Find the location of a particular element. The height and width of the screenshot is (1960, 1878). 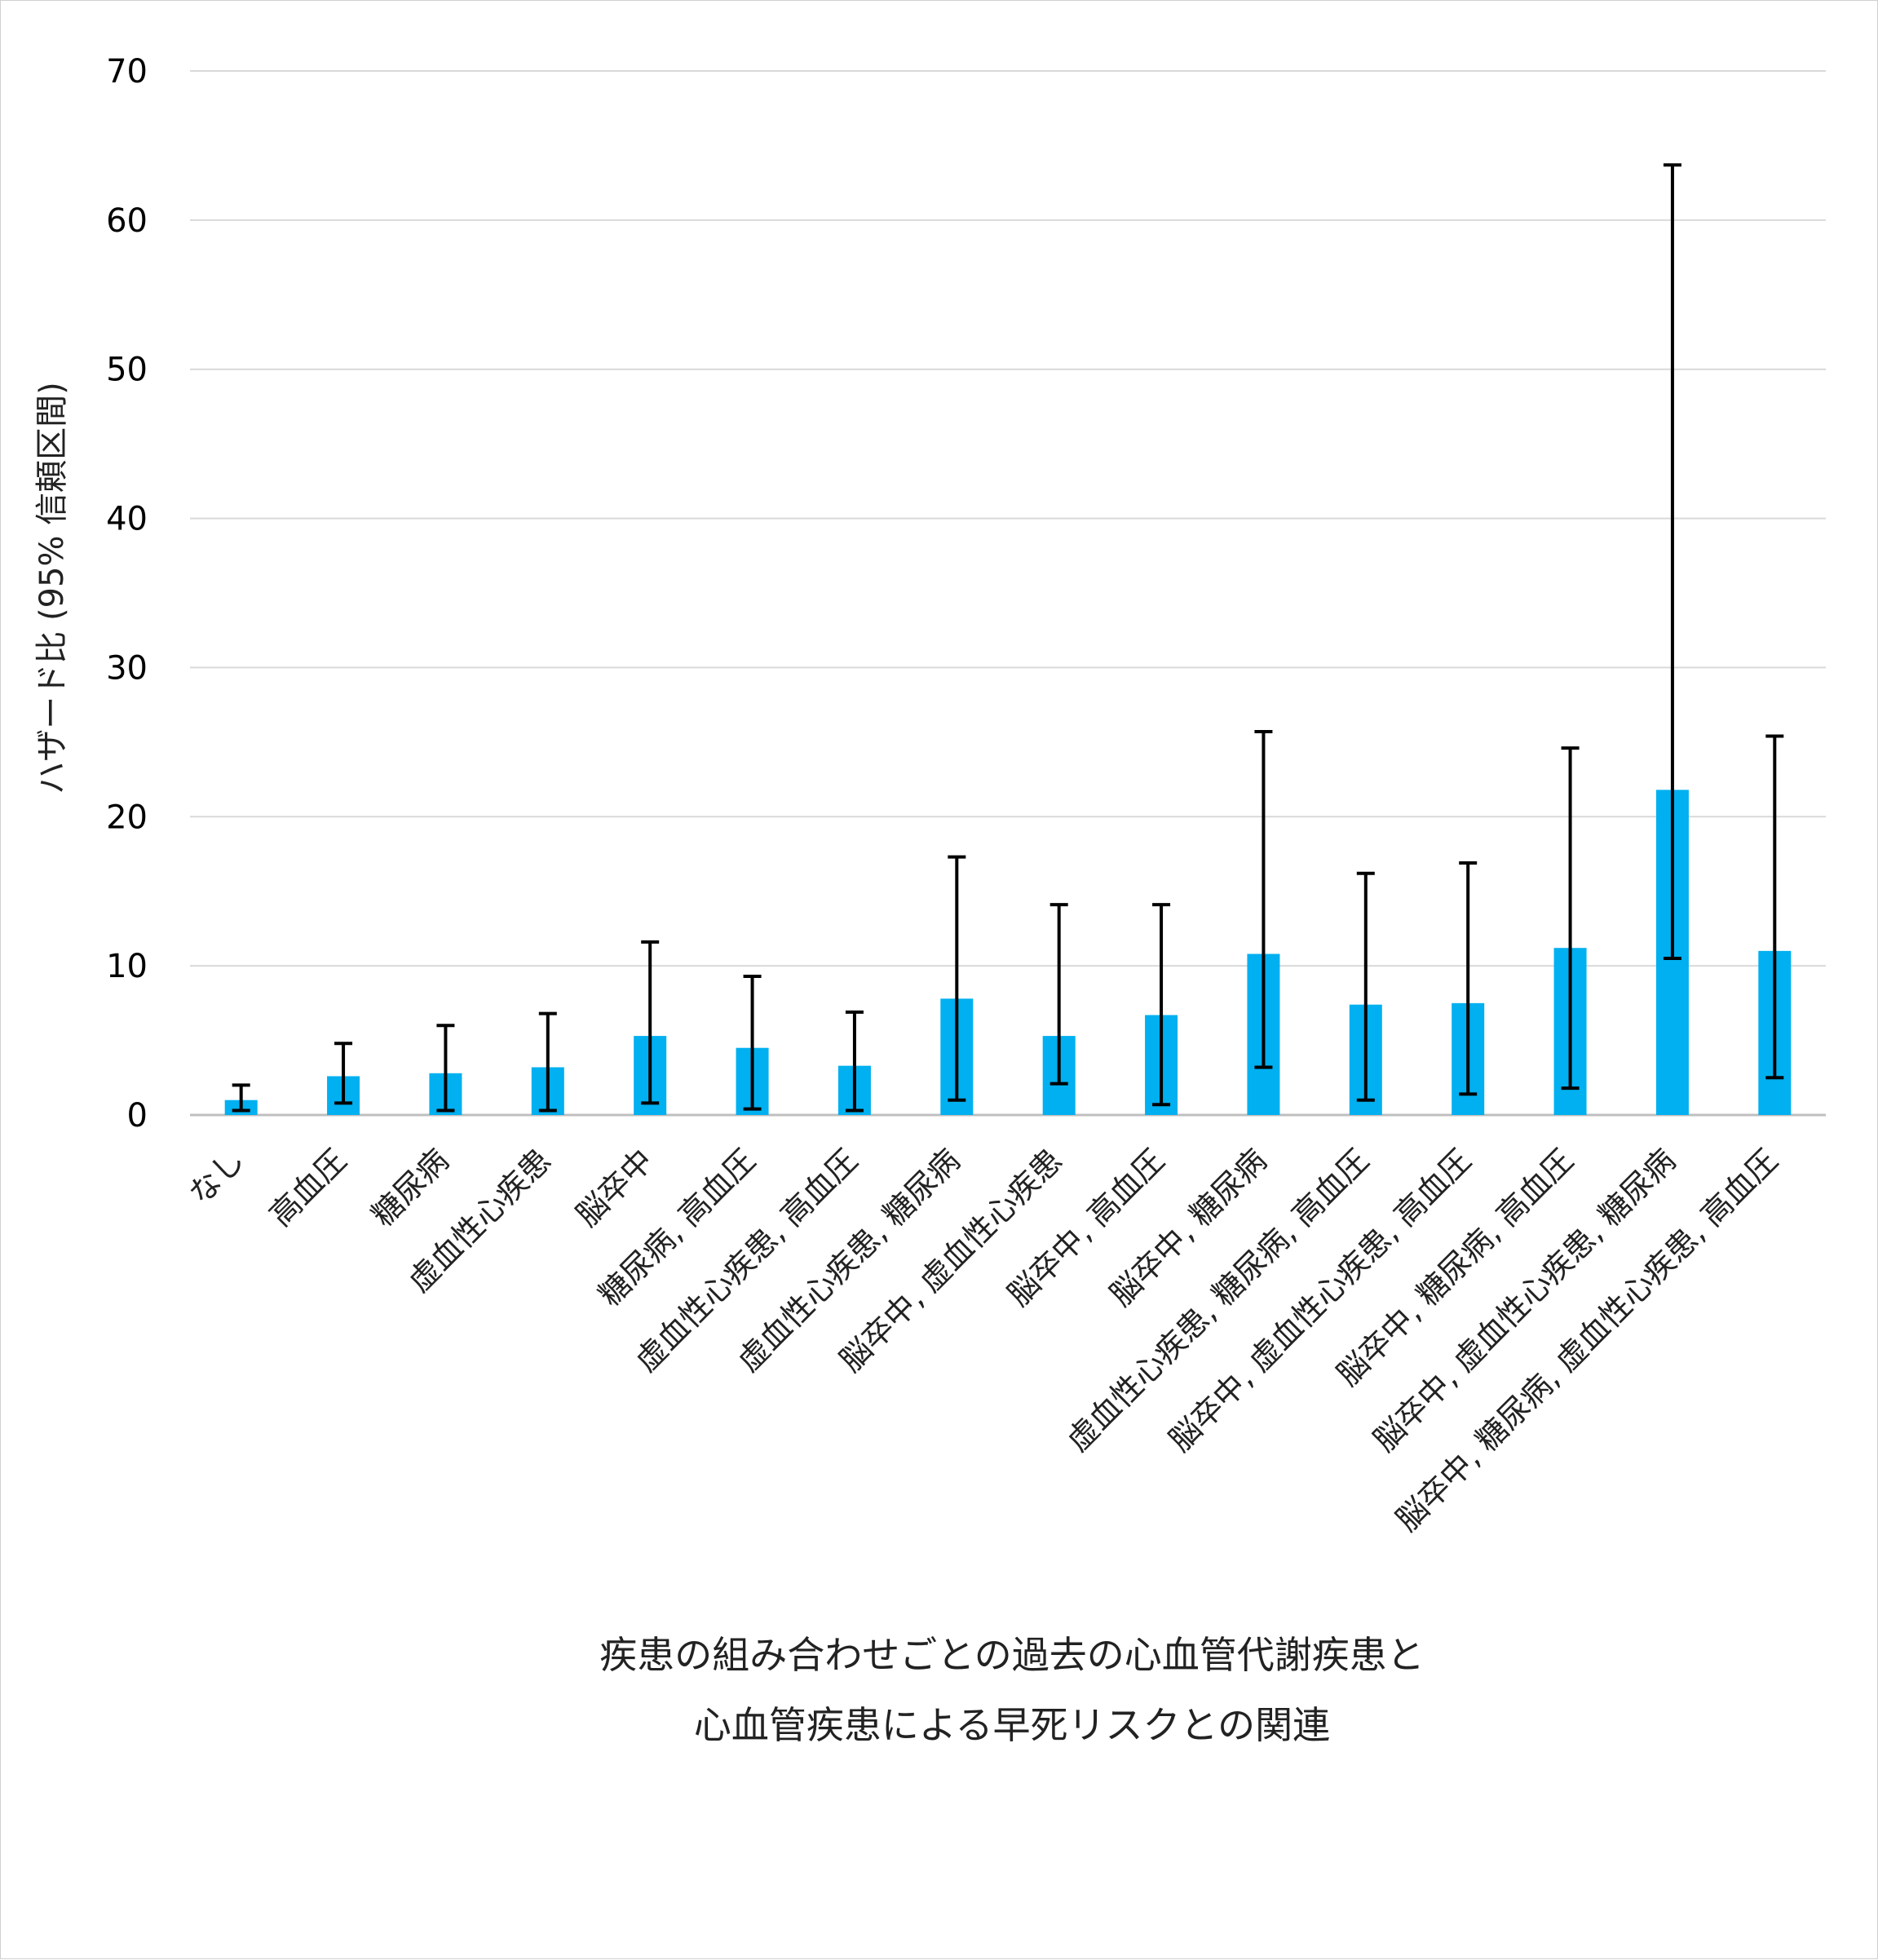

x-tick-label: 高血圧 is located at coordinates (308, 1187).